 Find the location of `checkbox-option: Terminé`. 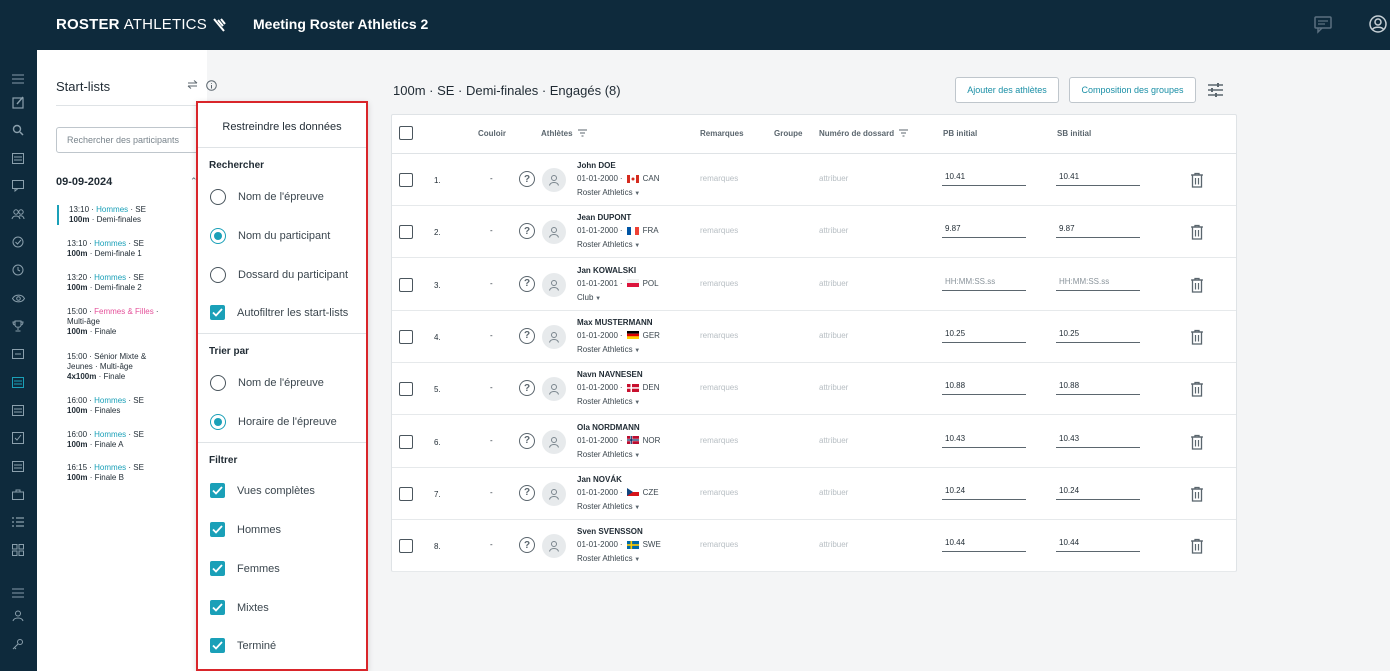

checkbox-option: Terminé is located at coordinates (243, 645).